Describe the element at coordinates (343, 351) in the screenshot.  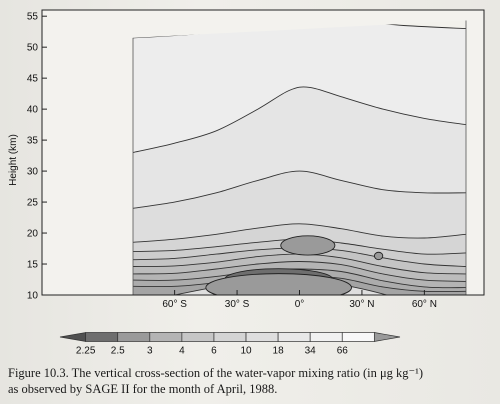
I see `colorbar-label-8: 66` at that location.